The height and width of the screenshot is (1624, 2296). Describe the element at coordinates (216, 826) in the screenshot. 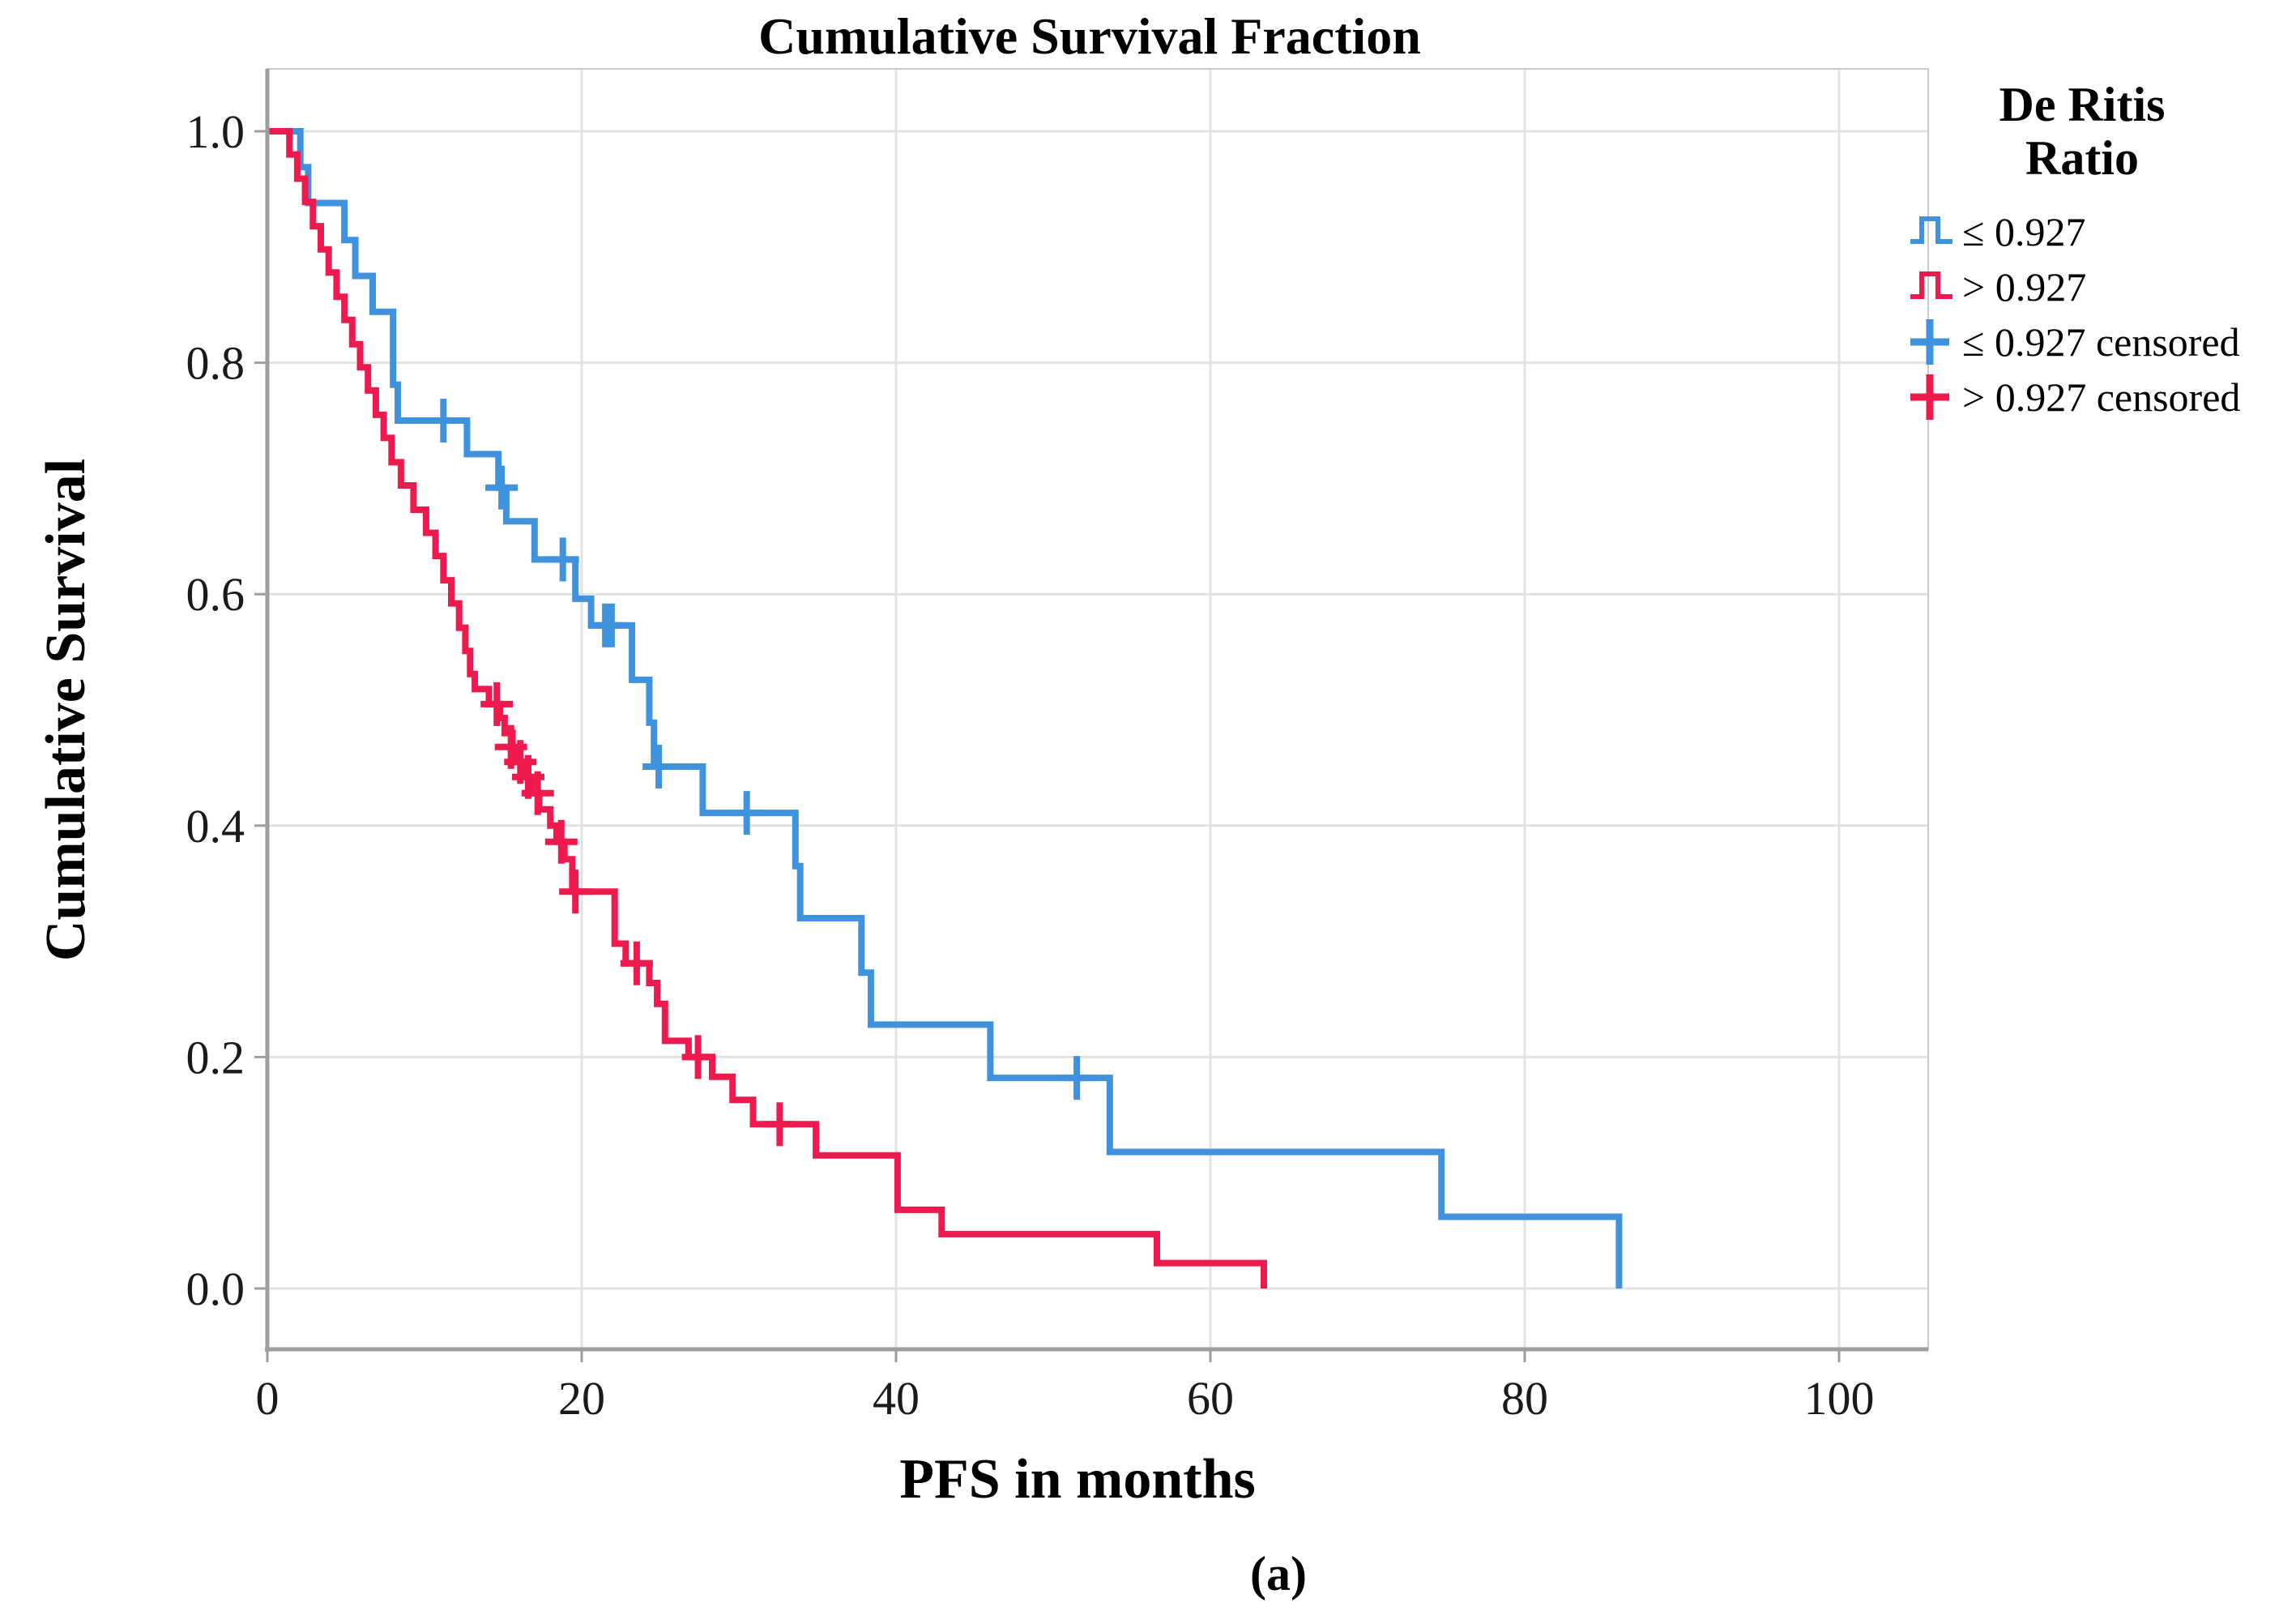

I see `y-tick-label: 0.4` at that location.